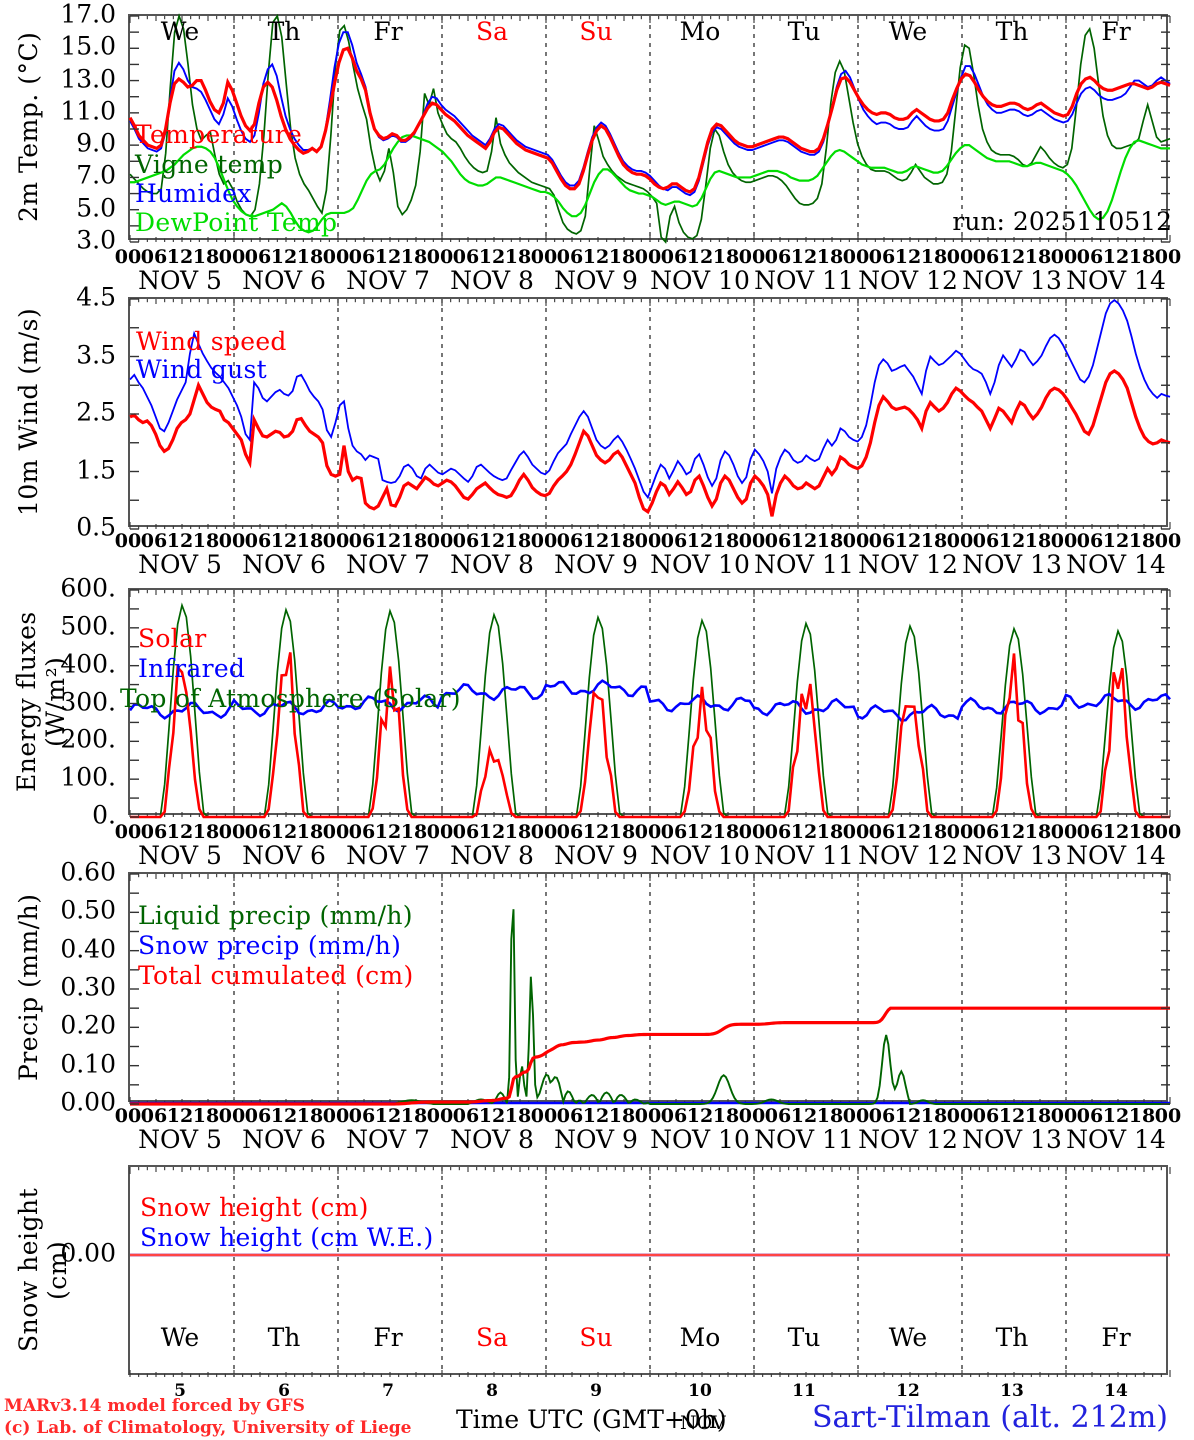 Image resolution: width=1194 pixels, height=1440 pixels. Describe the element at coordinates (804, 855) in the screenshot. I see `xdate-label: NOV 11` at that location.